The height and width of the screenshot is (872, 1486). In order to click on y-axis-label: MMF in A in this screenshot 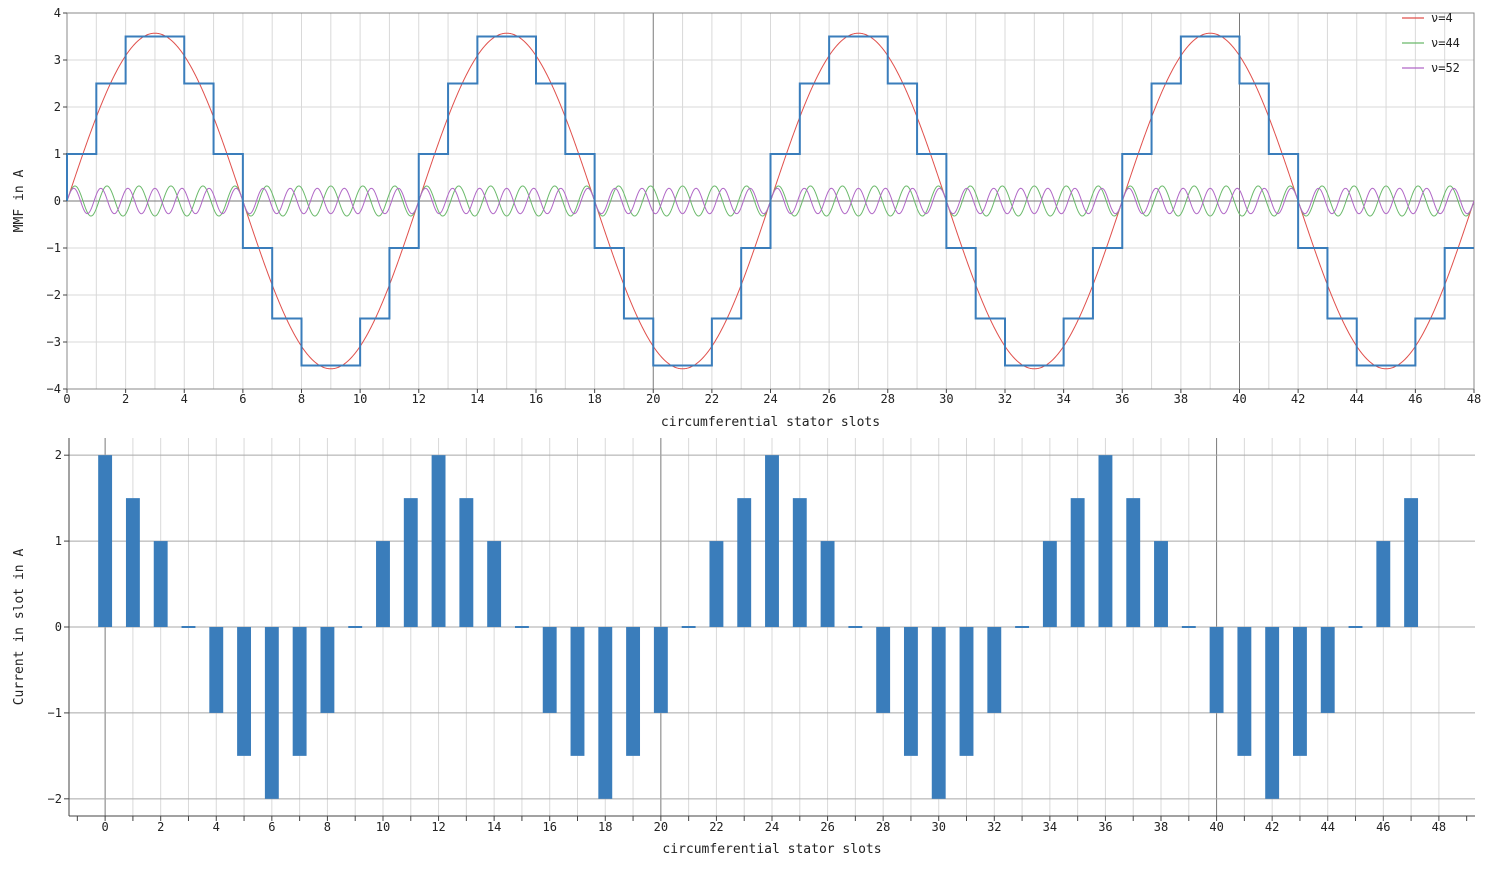, I will do `click(19, 201)`.